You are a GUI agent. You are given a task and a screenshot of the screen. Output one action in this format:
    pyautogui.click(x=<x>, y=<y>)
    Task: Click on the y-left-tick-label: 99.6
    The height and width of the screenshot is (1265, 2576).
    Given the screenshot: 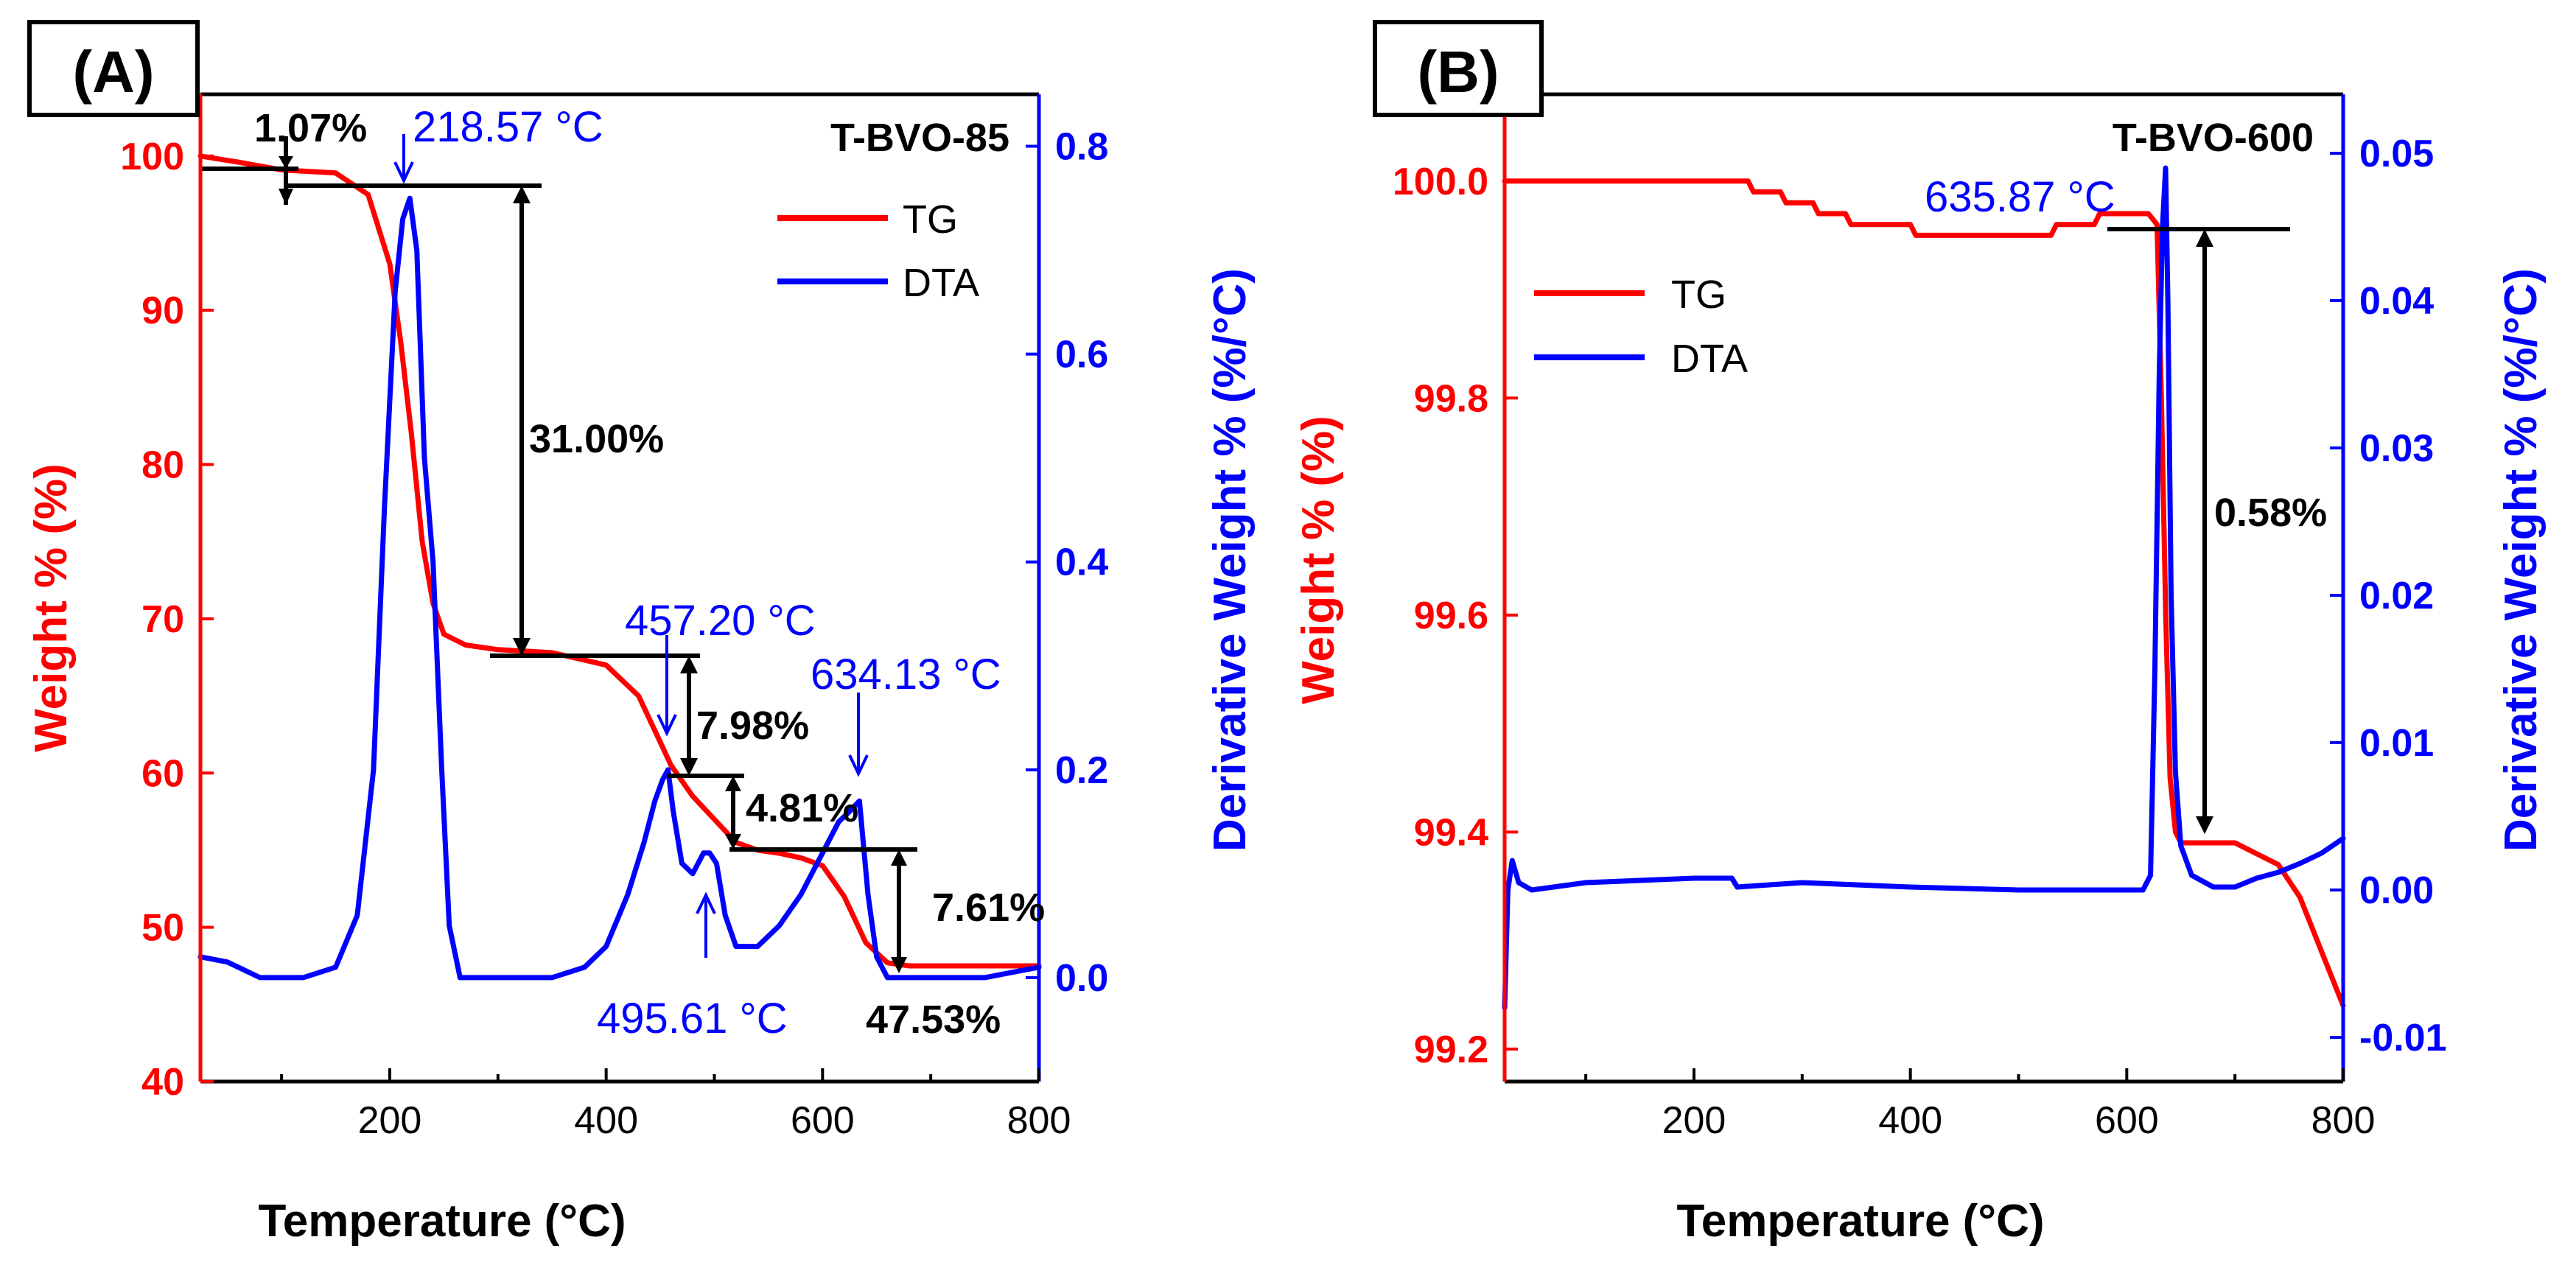 What is the action you would take?
    pyautogui.click(x=1451, y=616)
    